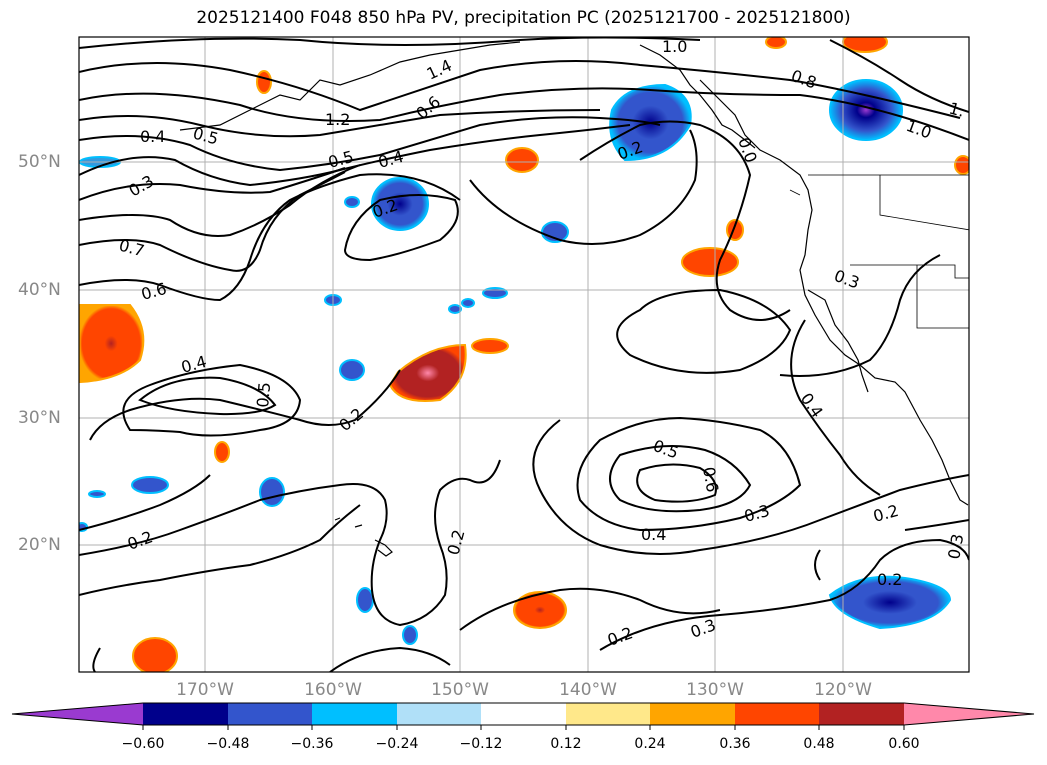 This screenshot has width=1047, height=765. What do you see at coordinates (566, 744) in the screenshot?
I see `colorbar-tick-label: 0.12` at bounding box center [566, 744].